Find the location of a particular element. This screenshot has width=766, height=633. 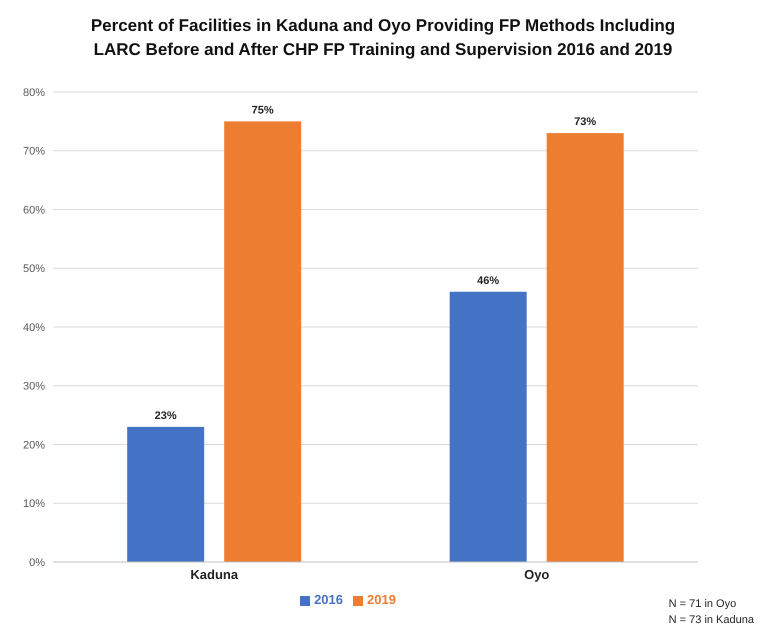

y-tick-label: 80% is located at coordinates (34, 92).